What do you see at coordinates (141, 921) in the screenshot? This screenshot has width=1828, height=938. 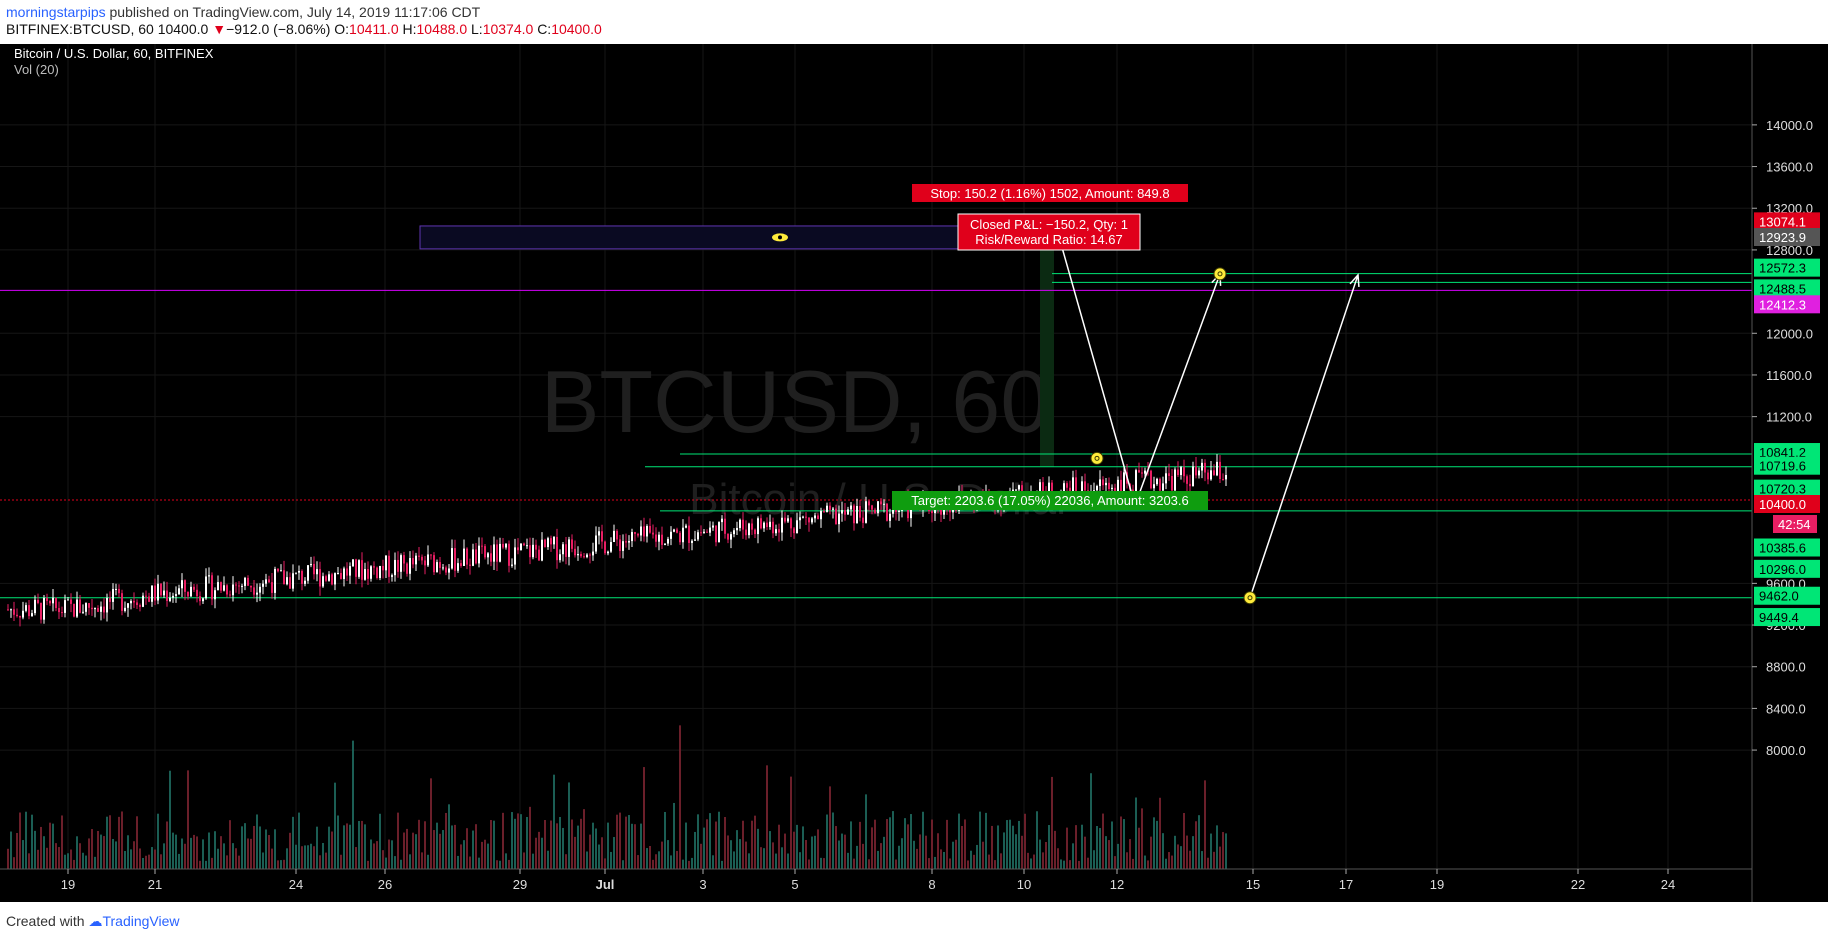 I see `tradingview-brand: TradingView` at bounding box center [141, 921].